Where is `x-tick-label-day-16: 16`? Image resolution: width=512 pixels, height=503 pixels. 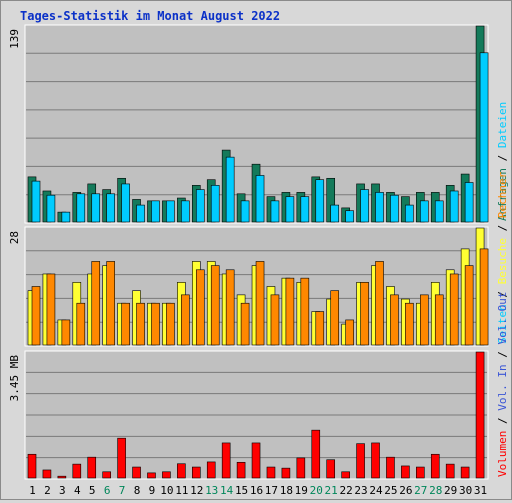 x-tick-label-day-16: 16 is located at coordinates (256, 490).